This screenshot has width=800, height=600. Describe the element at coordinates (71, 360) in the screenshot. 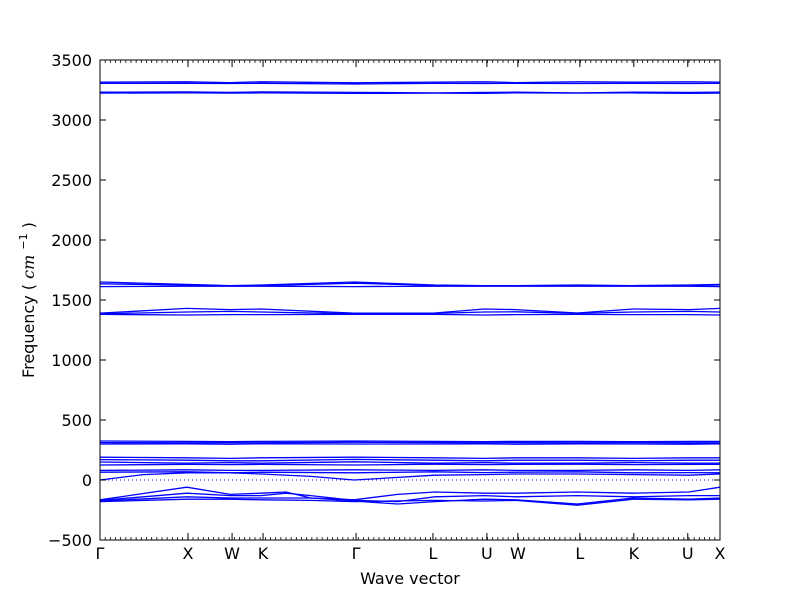

I see `y-tick-label: 1000` at that location.